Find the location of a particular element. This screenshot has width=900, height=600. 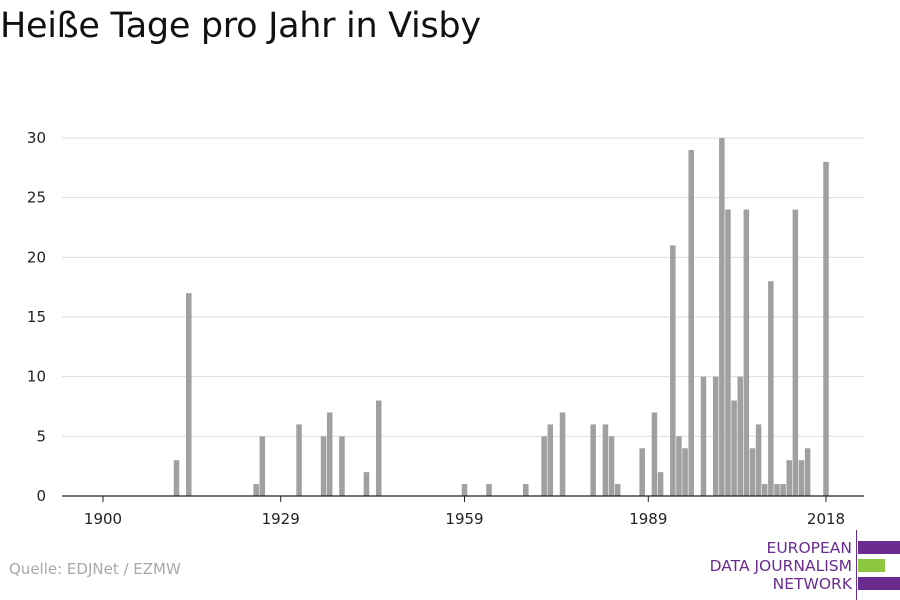

bar-1925 is located at coordinates (256, 490).